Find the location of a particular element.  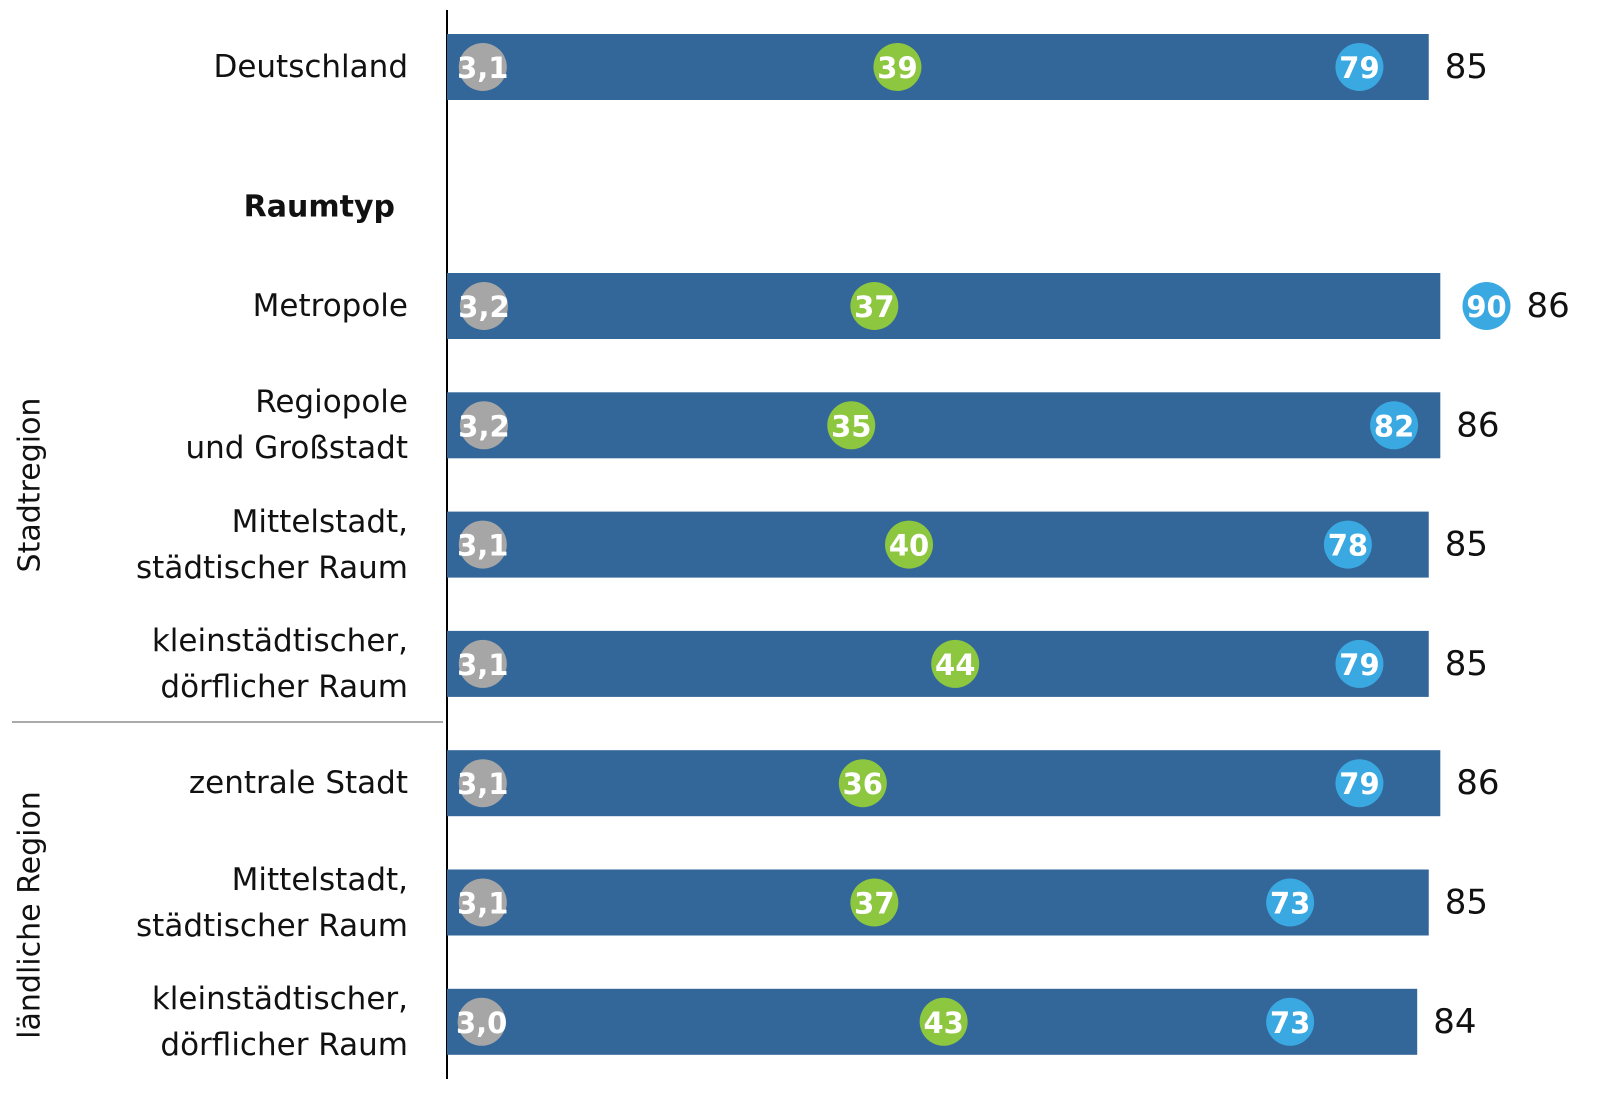

dot-label: 3,0 is located at coordinates (481, 1023).